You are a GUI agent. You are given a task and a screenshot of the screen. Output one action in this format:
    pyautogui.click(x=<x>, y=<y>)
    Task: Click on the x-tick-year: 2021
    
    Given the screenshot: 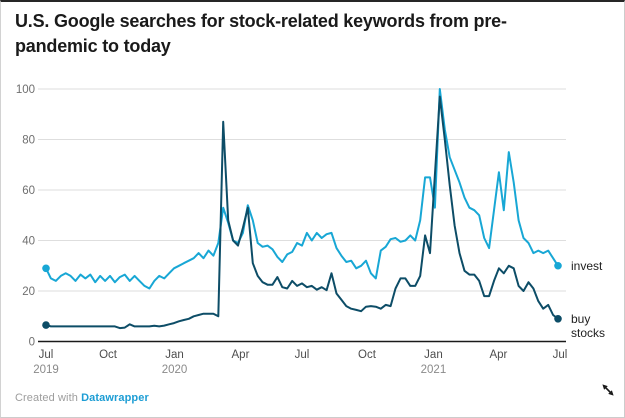 What is the action you would take?
    pyautogui.click(x=434, y=370)
    